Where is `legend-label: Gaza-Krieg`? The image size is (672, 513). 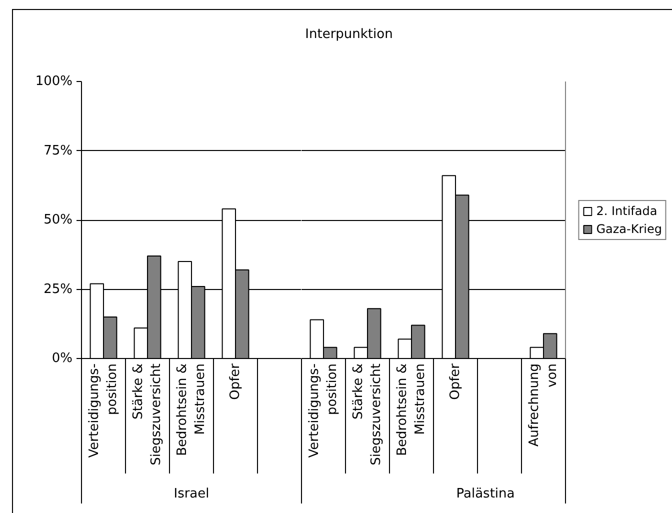
legend-label: Gaza-Krieg is located at coordinates (629, 229).